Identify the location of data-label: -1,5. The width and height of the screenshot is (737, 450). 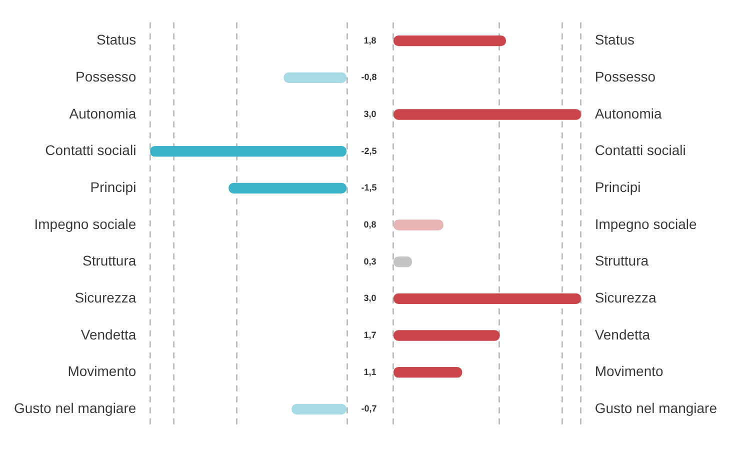
(369, 187).